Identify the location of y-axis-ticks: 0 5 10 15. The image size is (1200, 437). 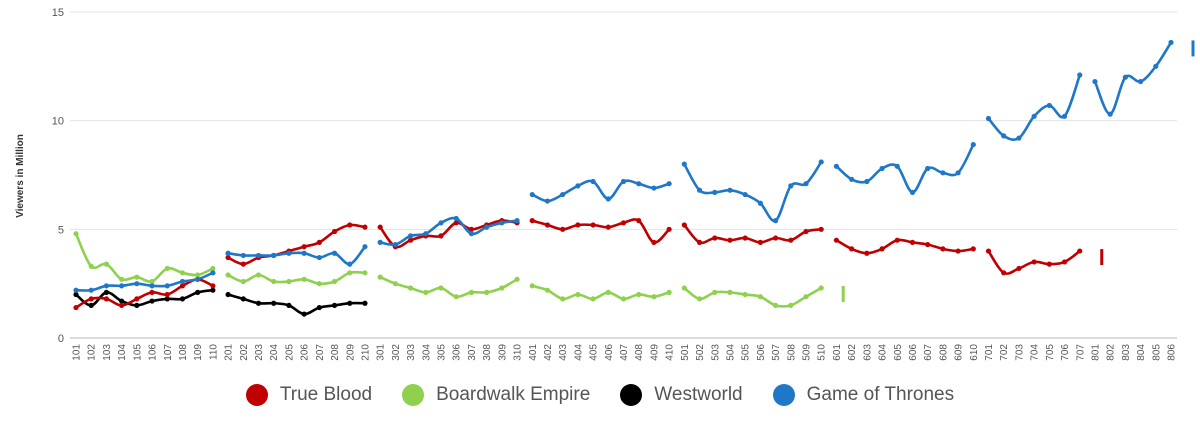
(58, 176).